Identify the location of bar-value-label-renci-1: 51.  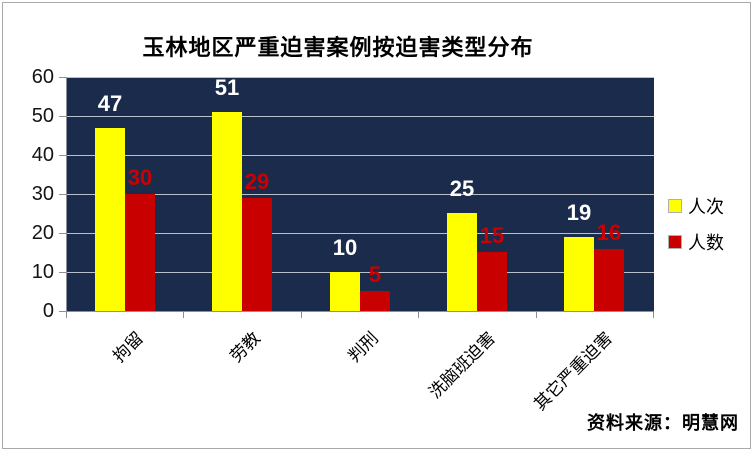
(227, 87).